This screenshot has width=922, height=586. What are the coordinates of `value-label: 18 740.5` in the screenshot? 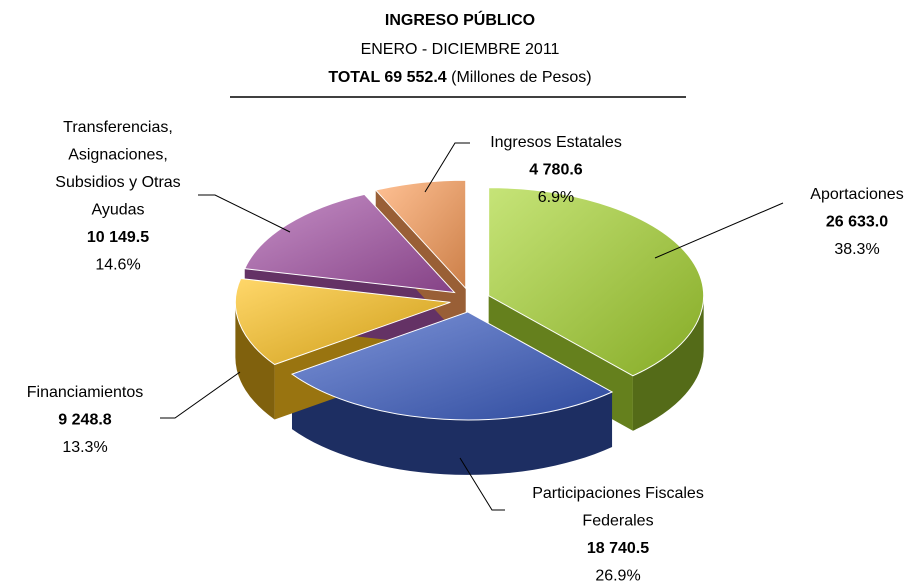 It's located at (618, 548).